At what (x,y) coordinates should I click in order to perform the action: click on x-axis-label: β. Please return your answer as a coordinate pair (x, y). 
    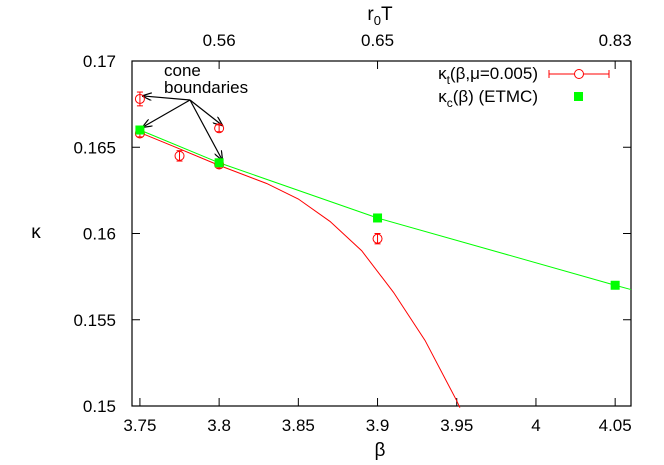
    Looking at the image, I should click on (380, 450).